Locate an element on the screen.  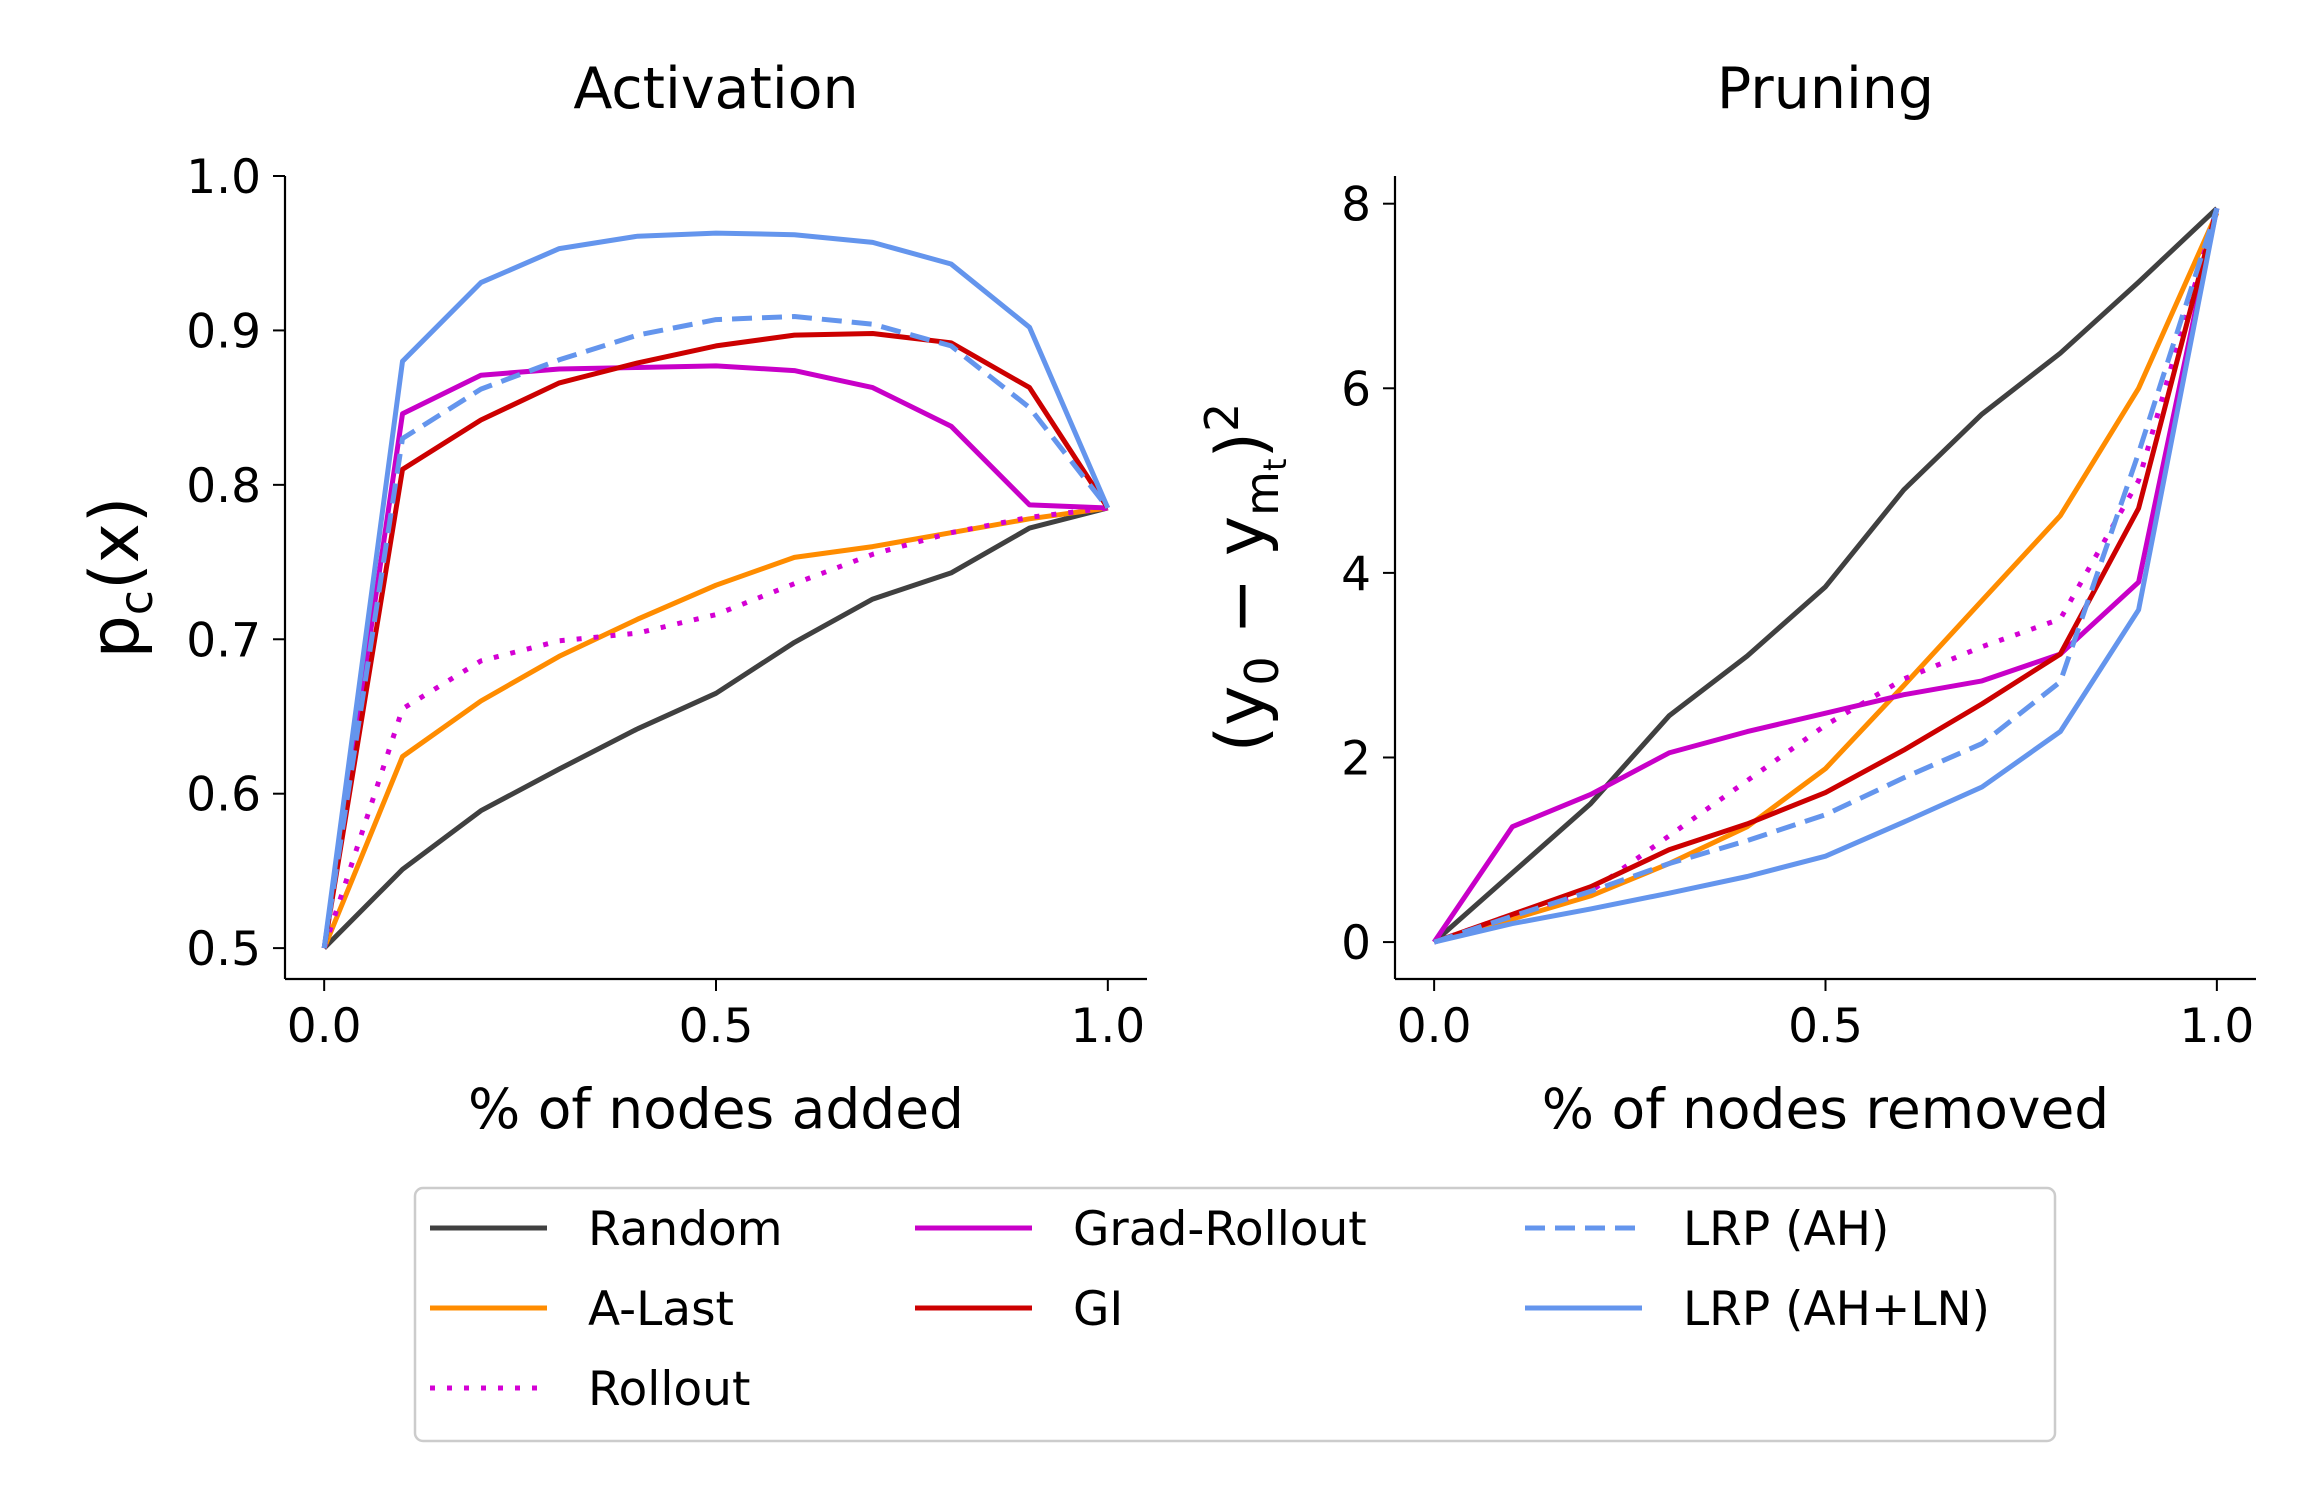
series-line-lrp-ah is located at coordinates (715, 631).